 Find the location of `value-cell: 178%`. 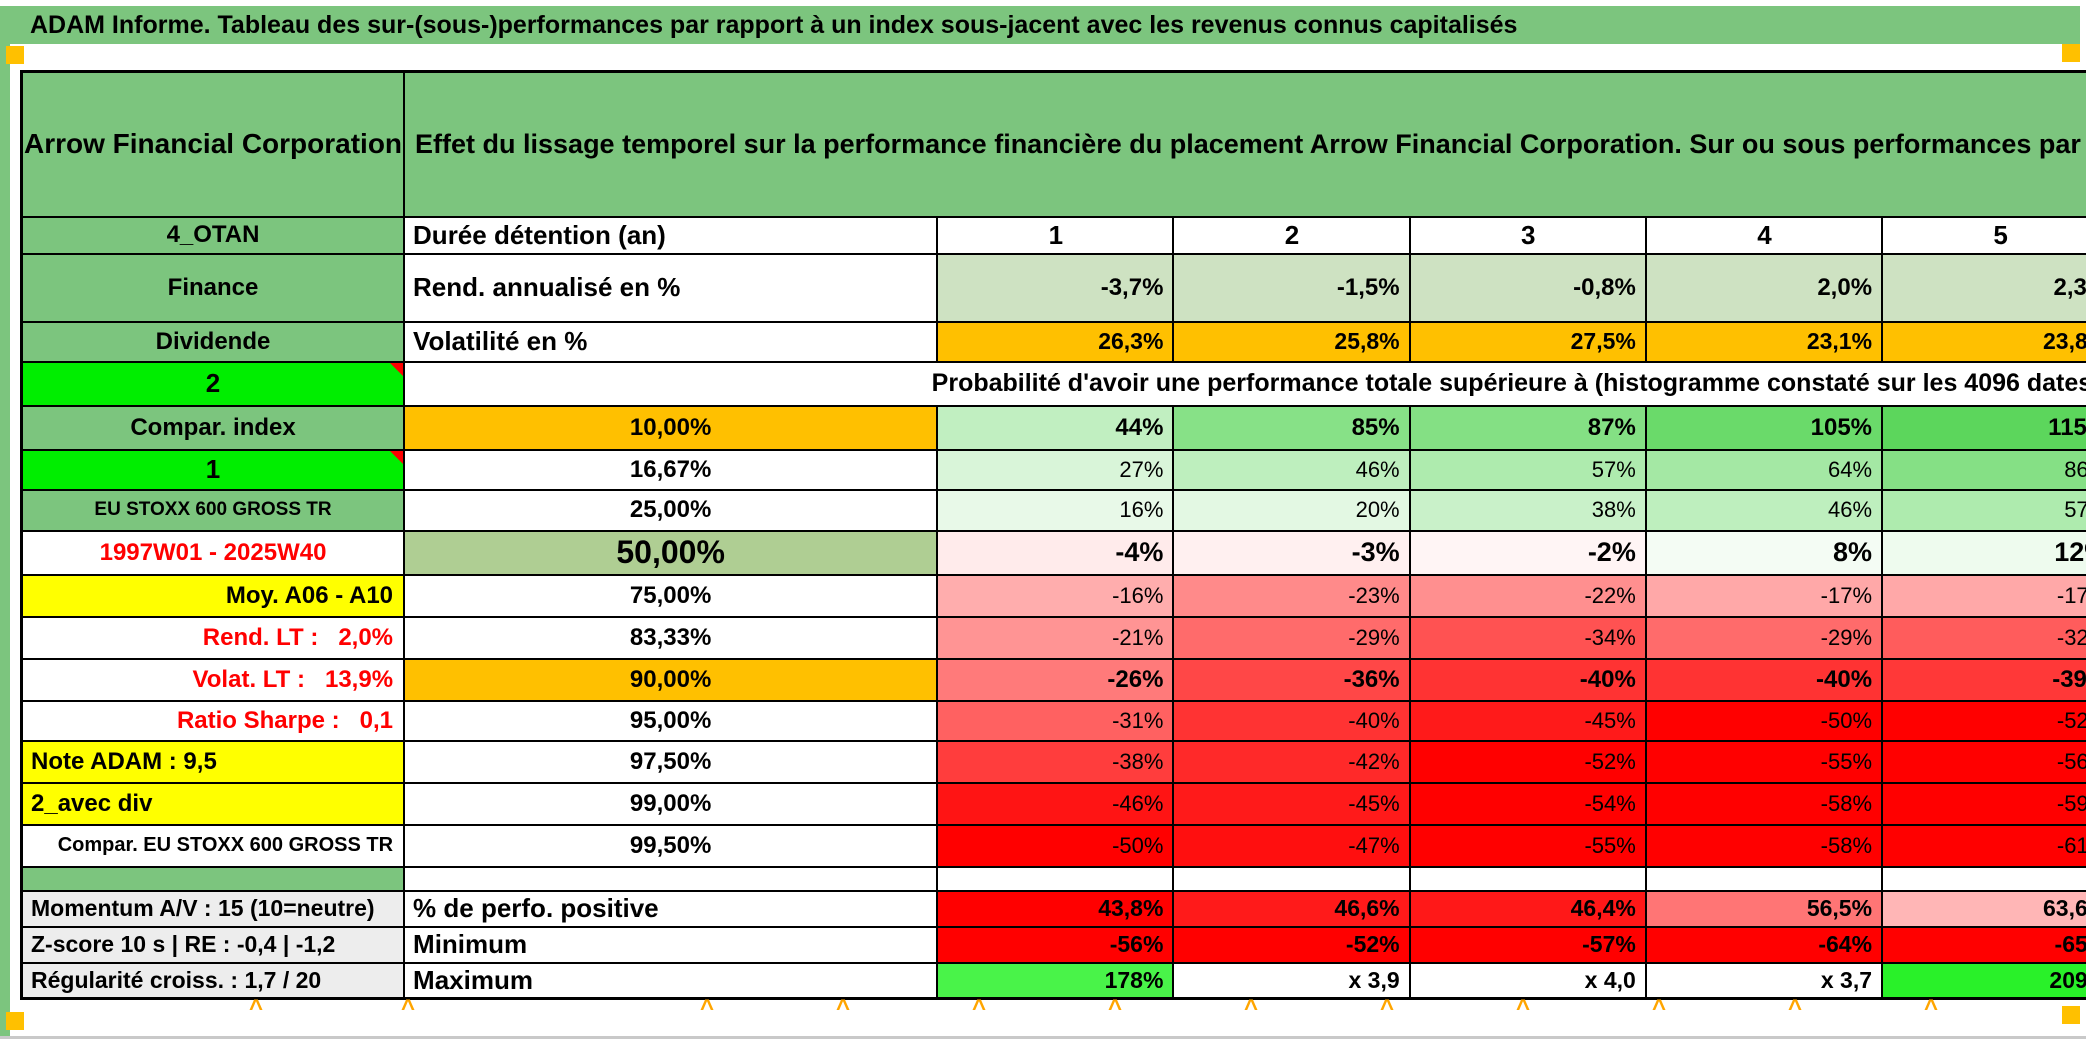

value-cell: 178% is located at coordinates (1055, 980).